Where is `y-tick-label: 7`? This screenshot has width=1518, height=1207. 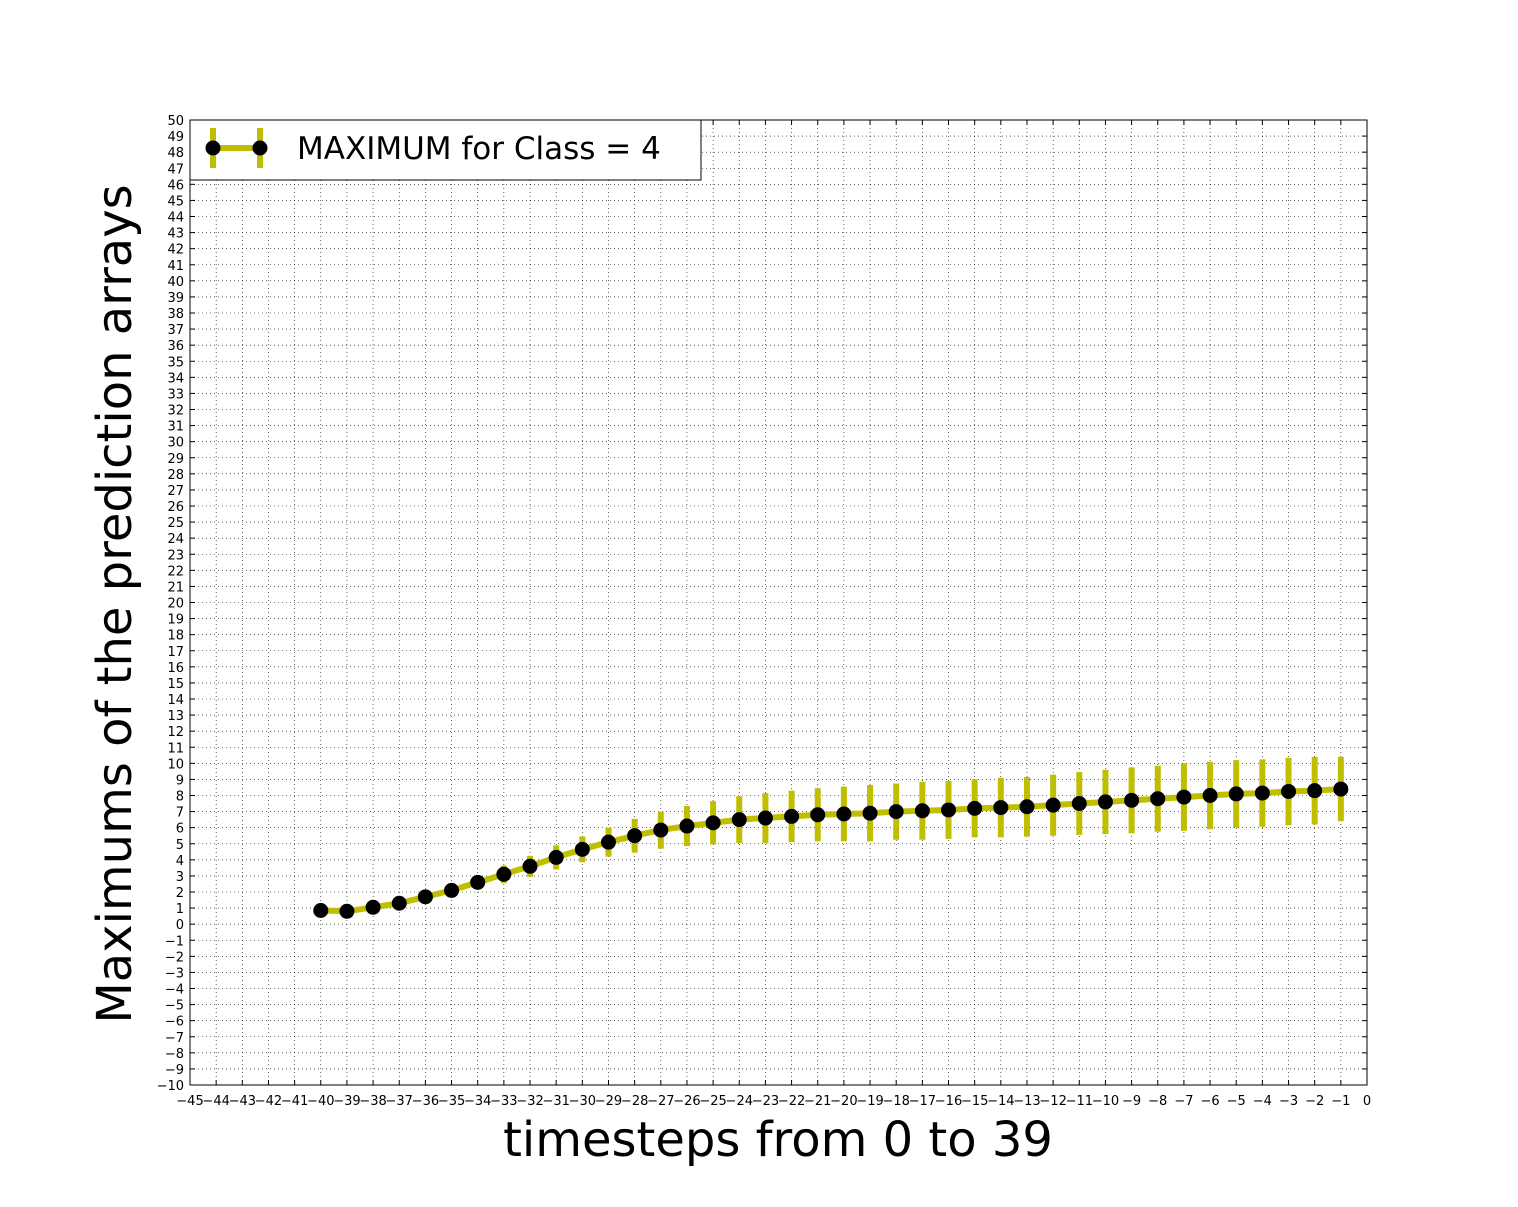 y-tick-label: 7 is located at coordinates (180, 813).